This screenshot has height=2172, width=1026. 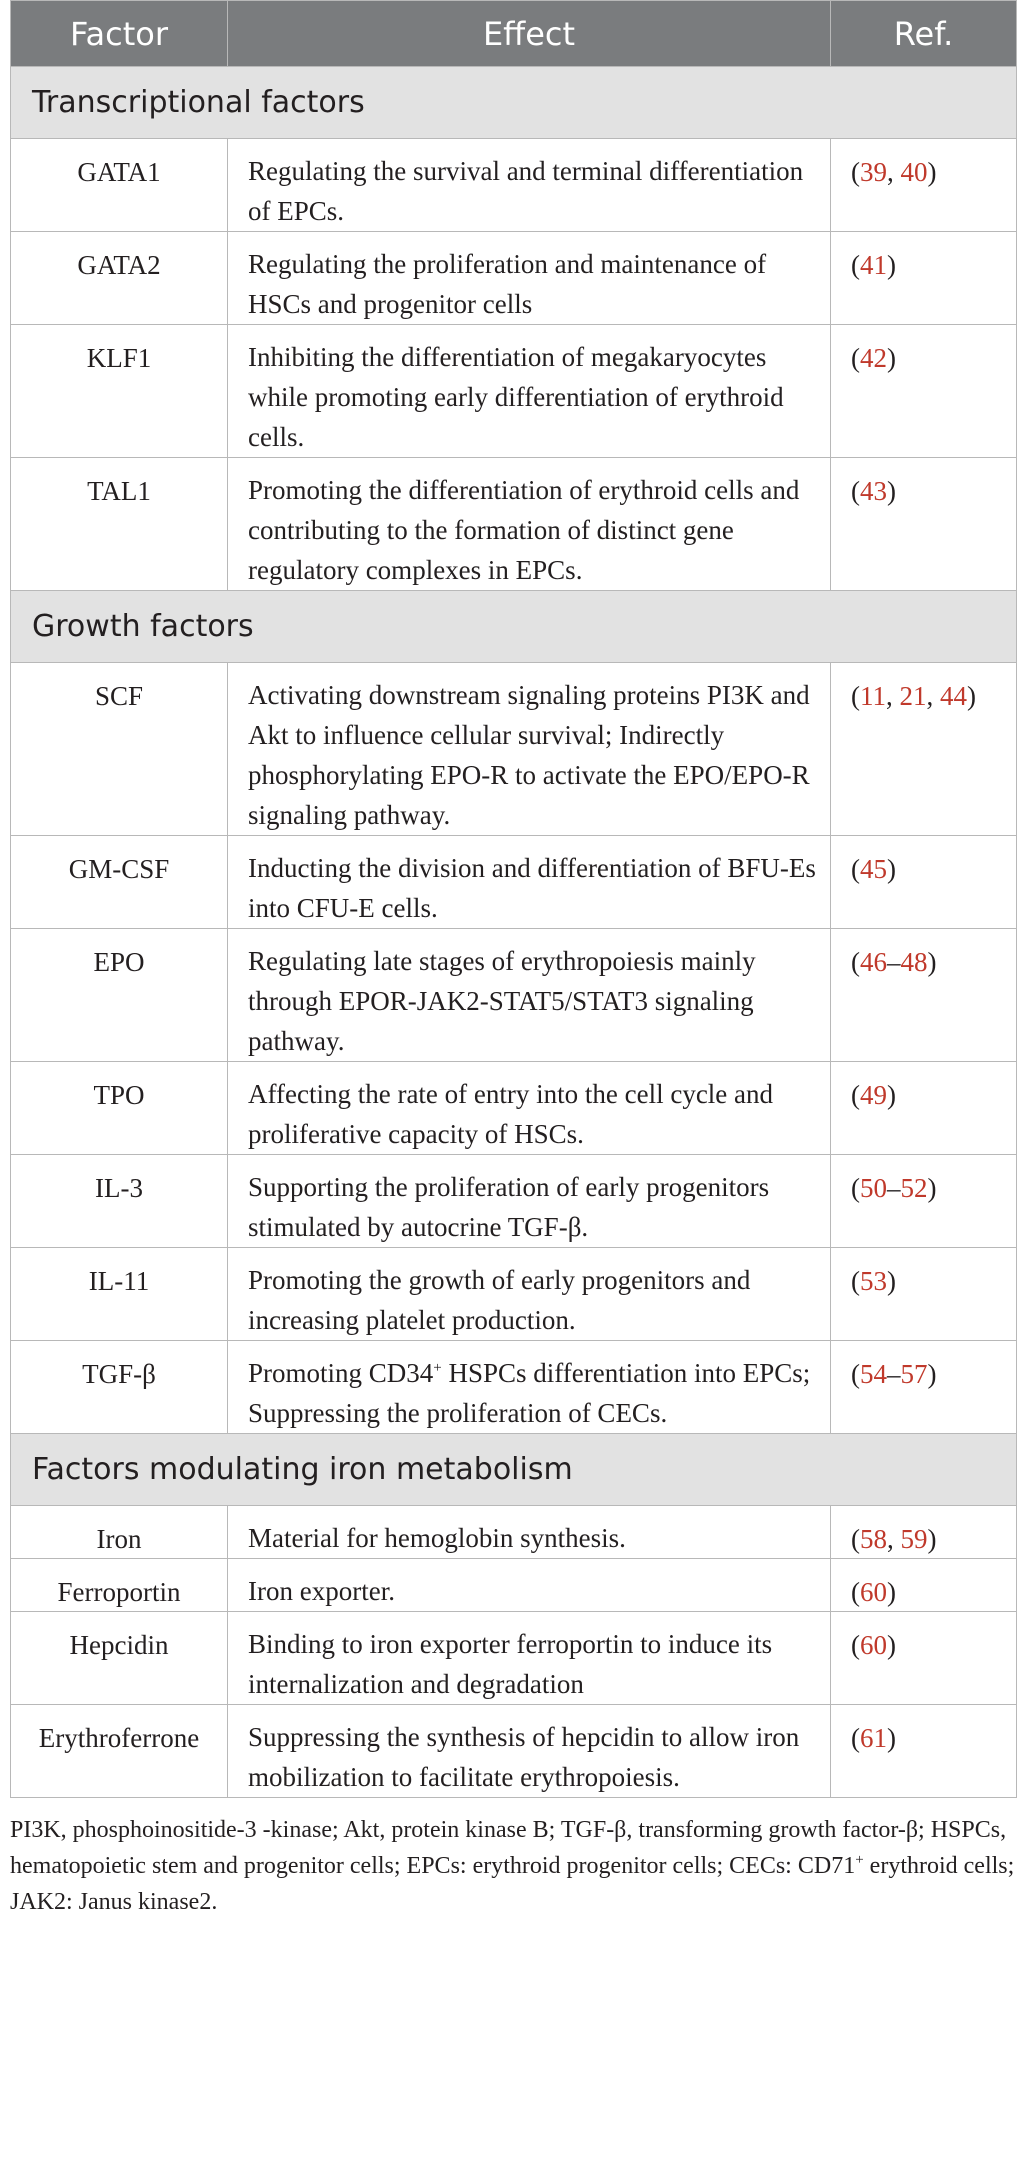 I want to click on ref-link: 50, so click(x=873, y=1188).